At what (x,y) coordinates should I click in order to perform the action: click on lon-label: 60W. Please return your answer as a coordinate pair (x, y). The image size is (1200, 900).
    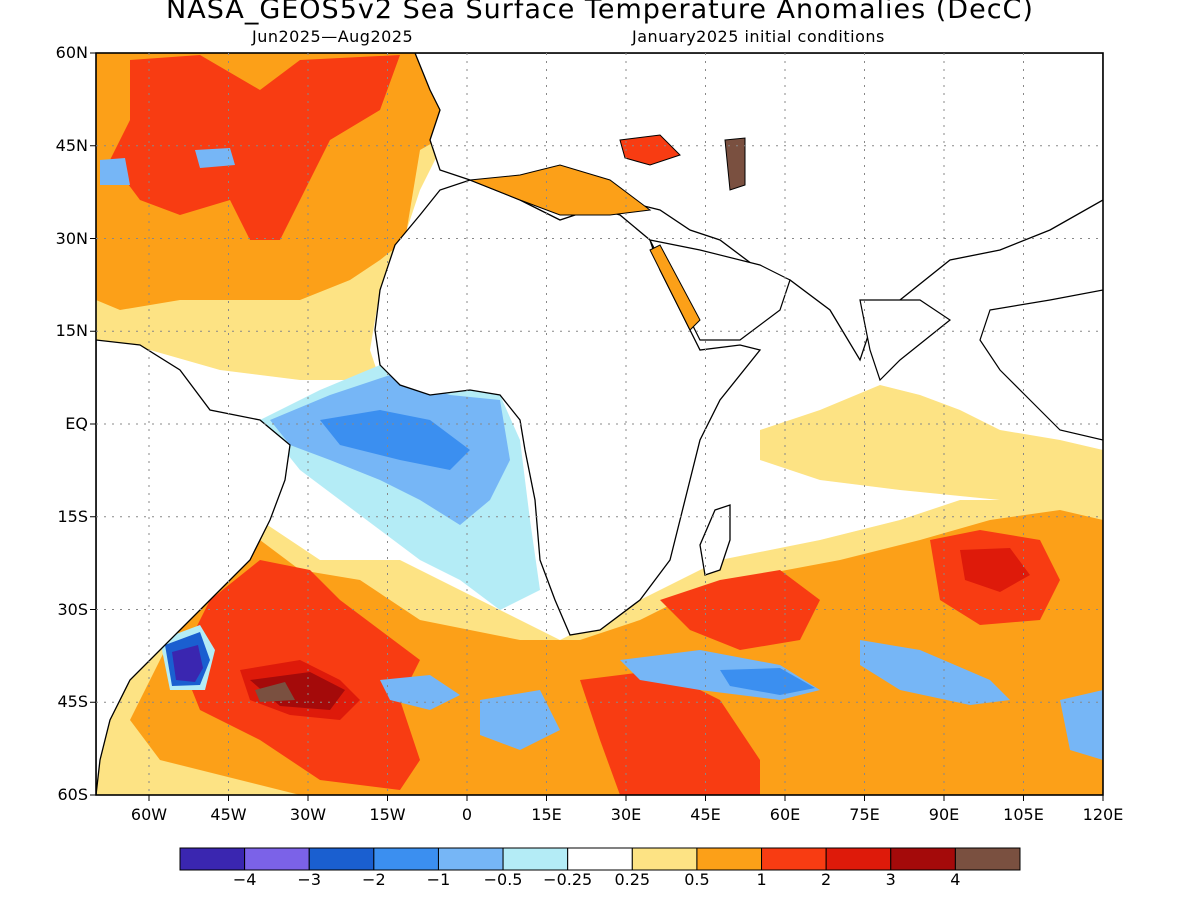
    Looking at the image, I should click on (149, 814).